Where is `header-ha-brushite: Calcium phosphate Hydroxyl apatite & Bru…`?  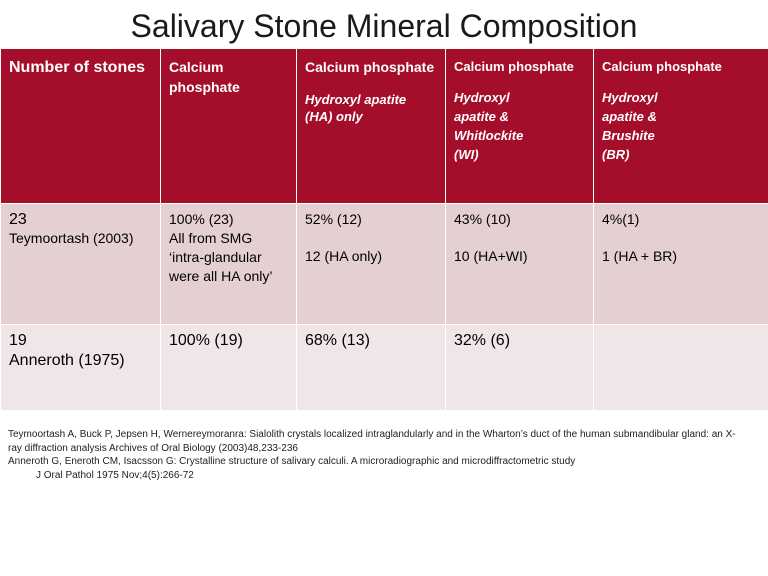 header-ha-brushite: Calcium phosphate Hydroxyl apatite & Bru… is located at coordinates (680, 126).